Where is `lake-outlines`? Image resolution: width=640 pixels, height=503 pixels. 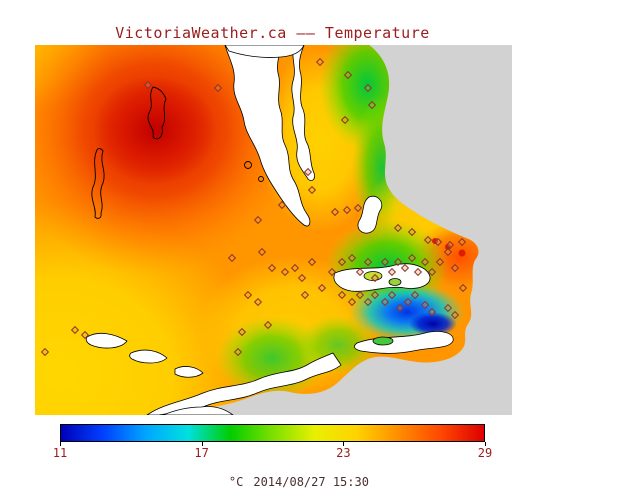 lake-outlines is located at coordinates (177, 152).